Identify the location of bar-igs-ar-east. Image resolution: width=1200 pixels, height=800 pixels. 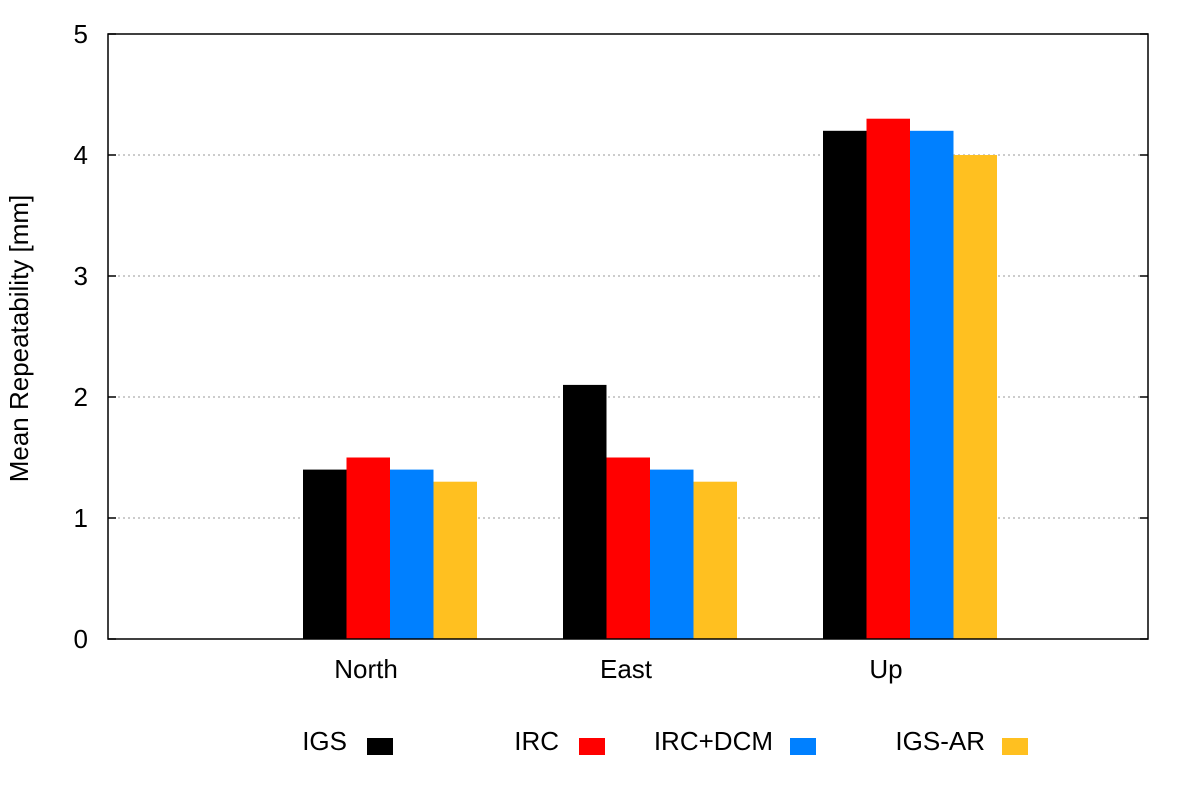
(715, 560).